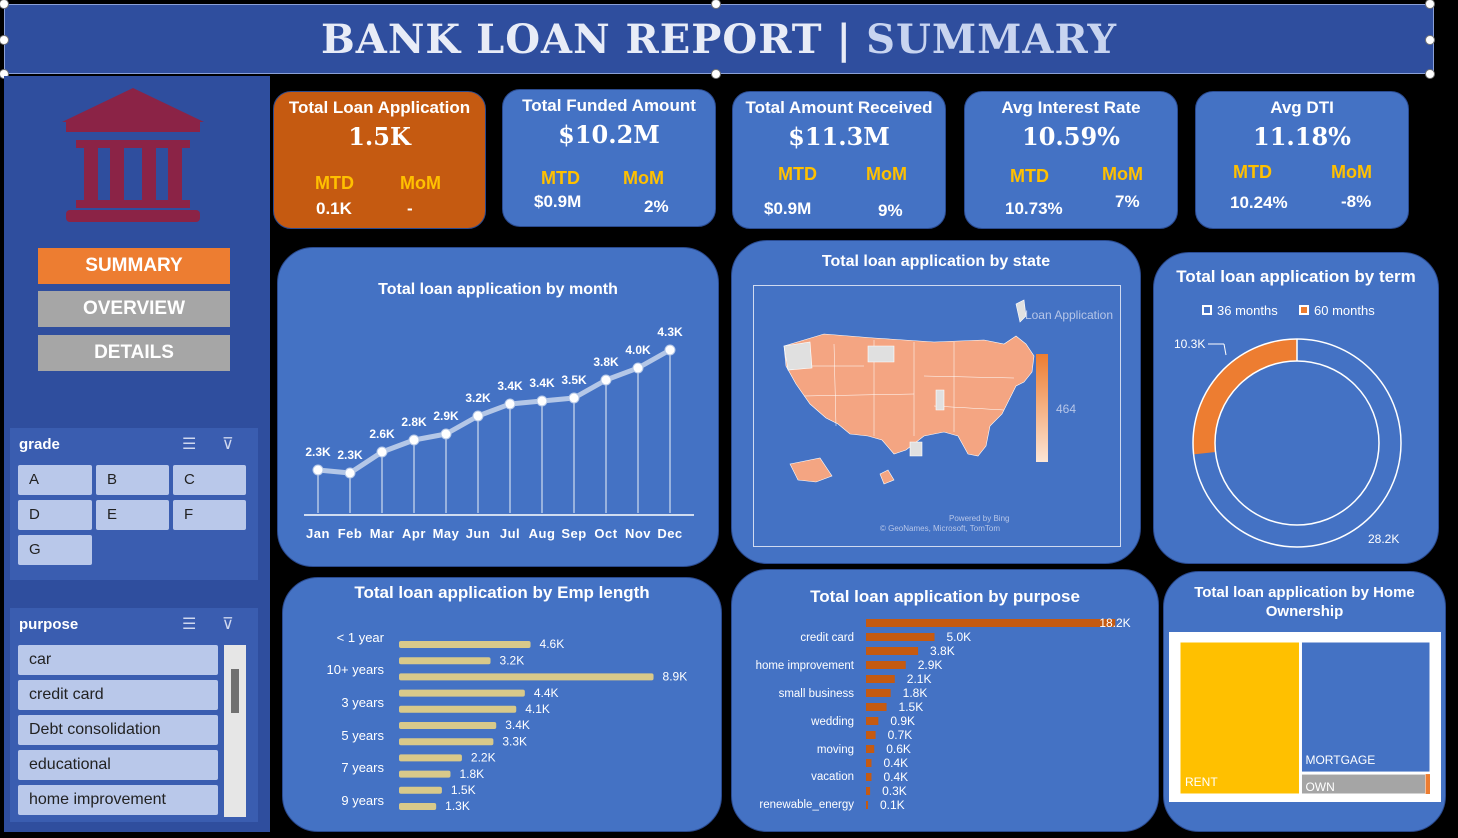  I want to click on y-tick-label: home improvement, so click(805, 666).